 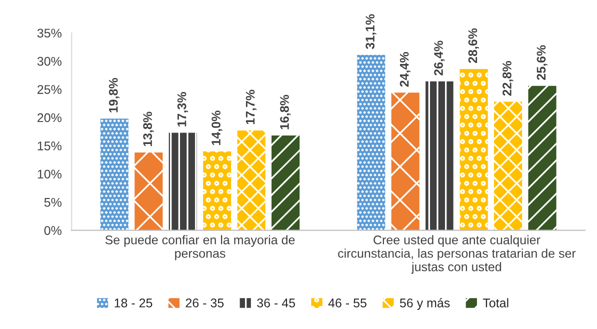 What do you see at coordinates (285, 112) in the screenshot?
I see `data-label: 16,8%` at bounding box center [285, 112].